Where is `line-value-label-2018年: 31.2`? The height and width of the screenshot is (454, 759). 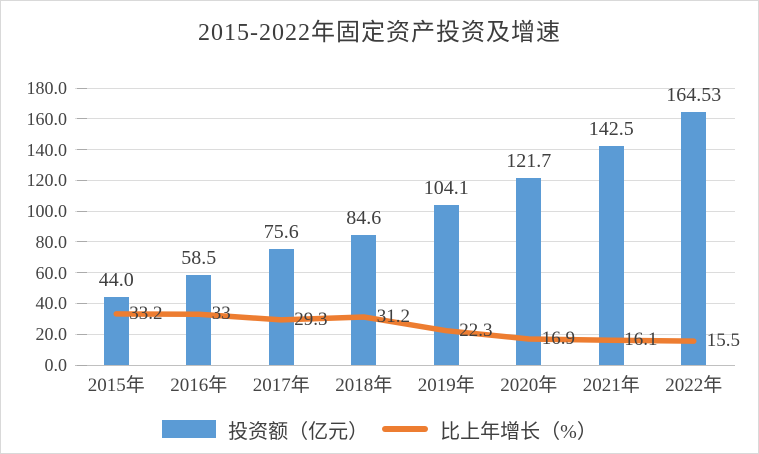 line-value-label-2018年: 31.2 is located at coordinates (393, 316).